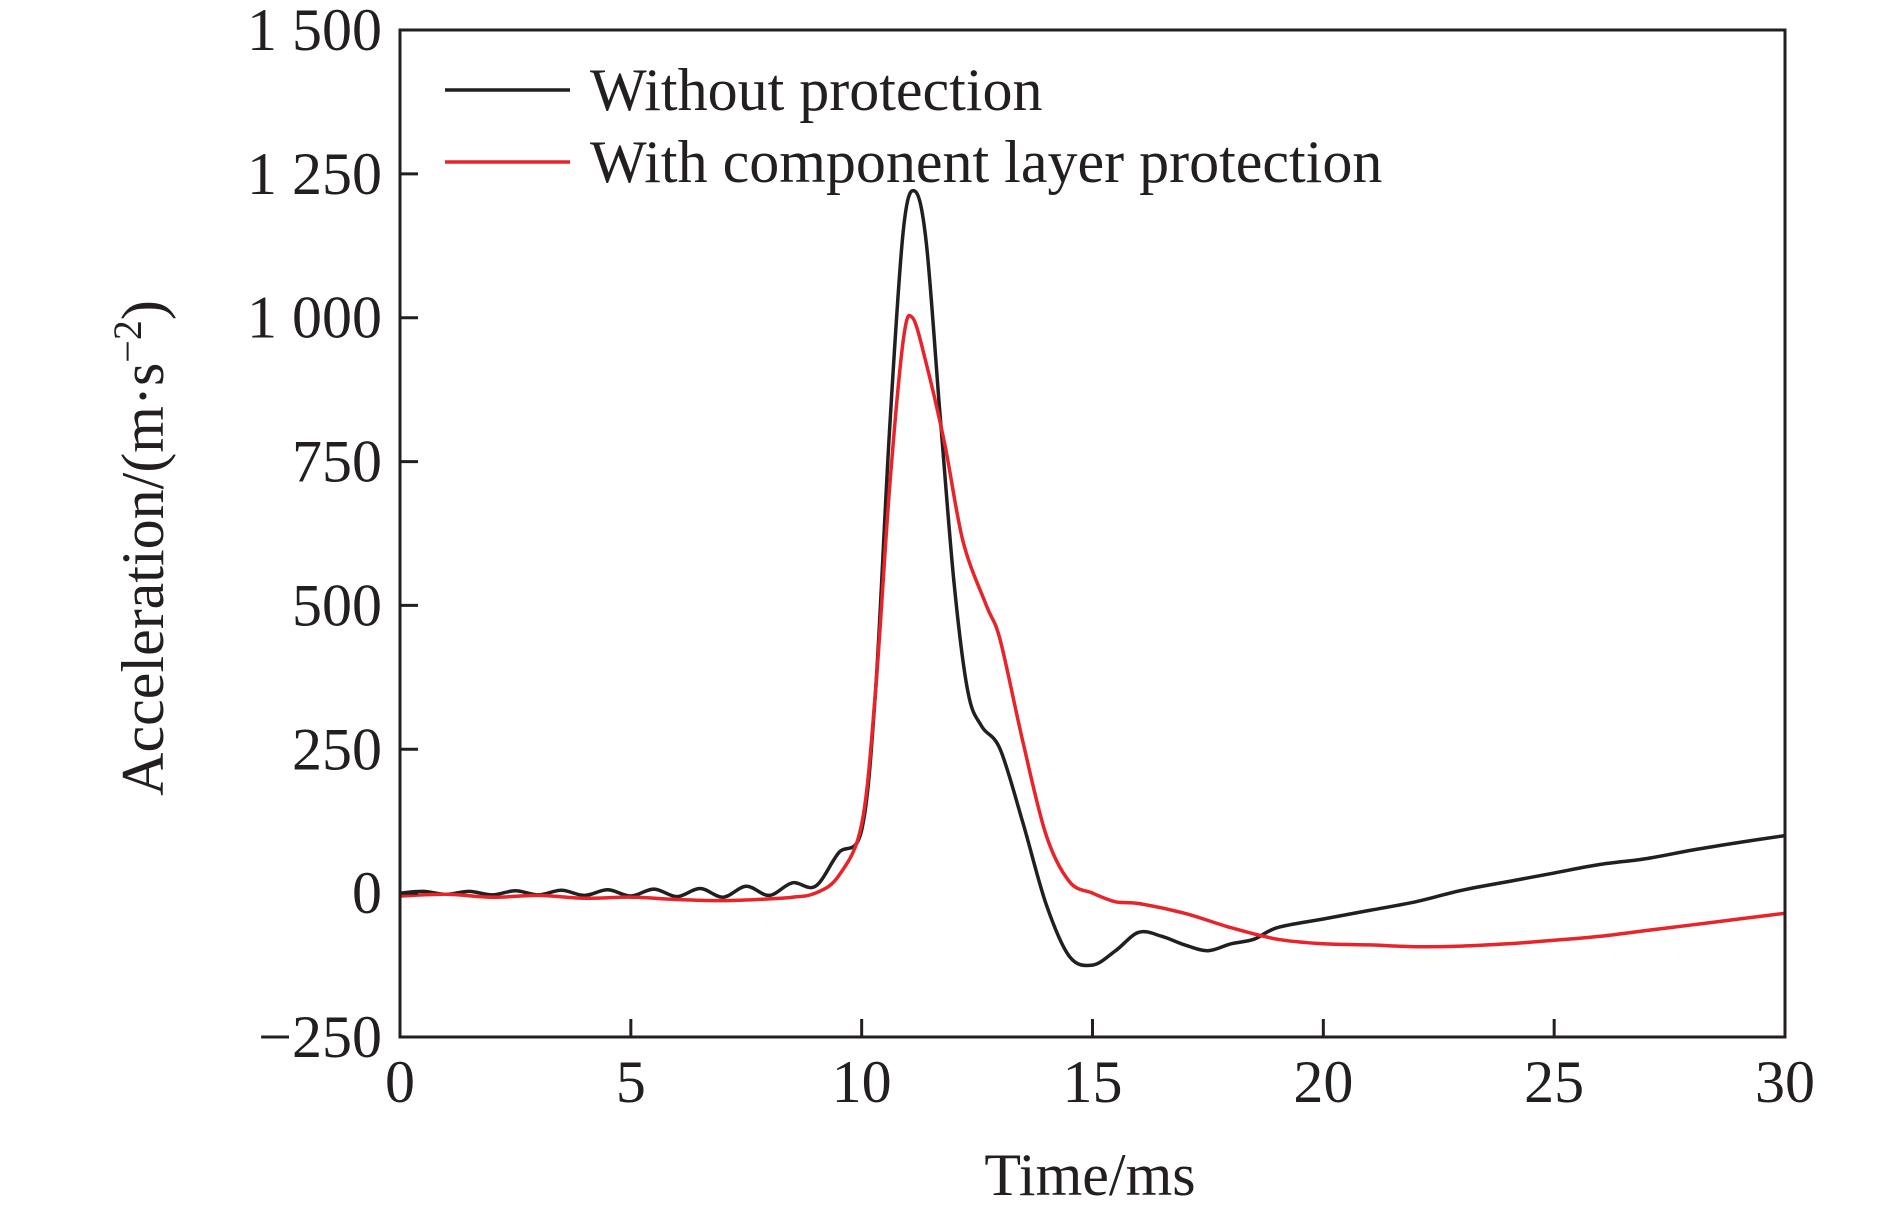  I want to click on y-tick-label: 1 250, so click(314, 174).